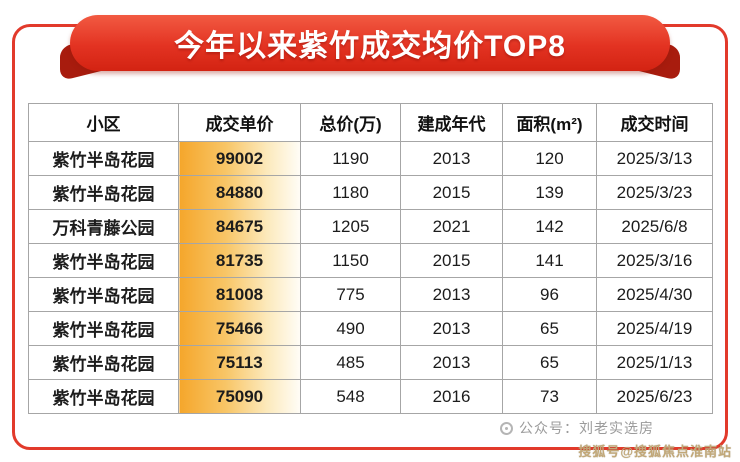 This screenshot has width=740, height=462. I want to click on table-cell: 490, so click(350, 328).